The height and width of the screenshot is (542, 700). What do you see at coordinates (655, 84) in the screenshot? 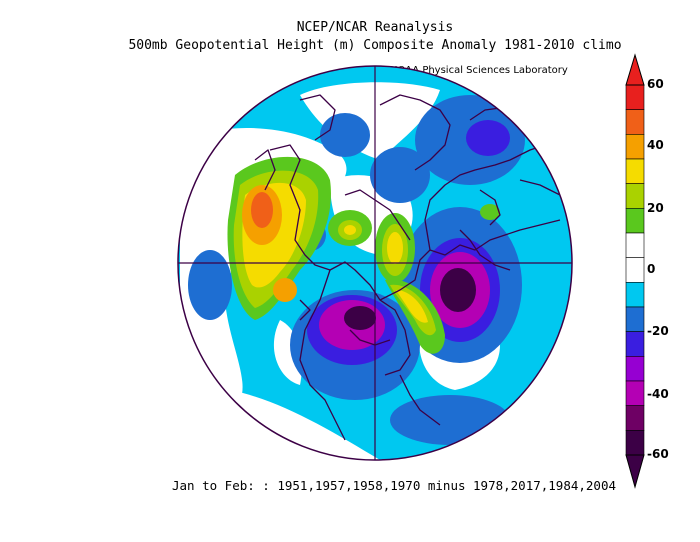
I see `colorbar-label: 60` at bounding box center [655, 84].